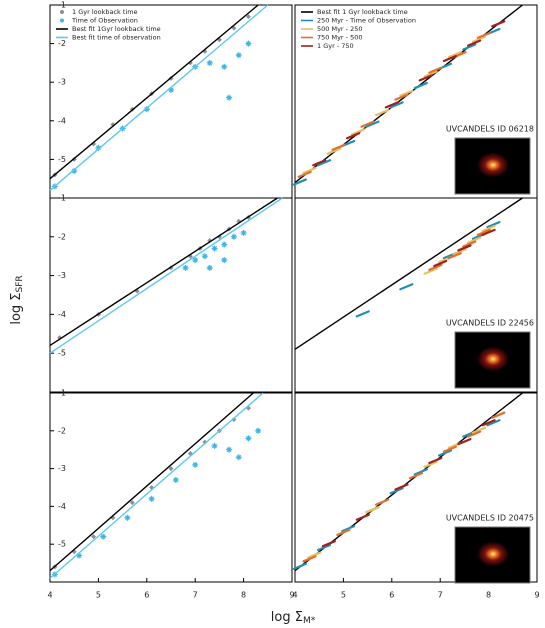 The width and height of the screenshot is (545, 628). I want to click on x-tick-label: 6, so click(146, 595).